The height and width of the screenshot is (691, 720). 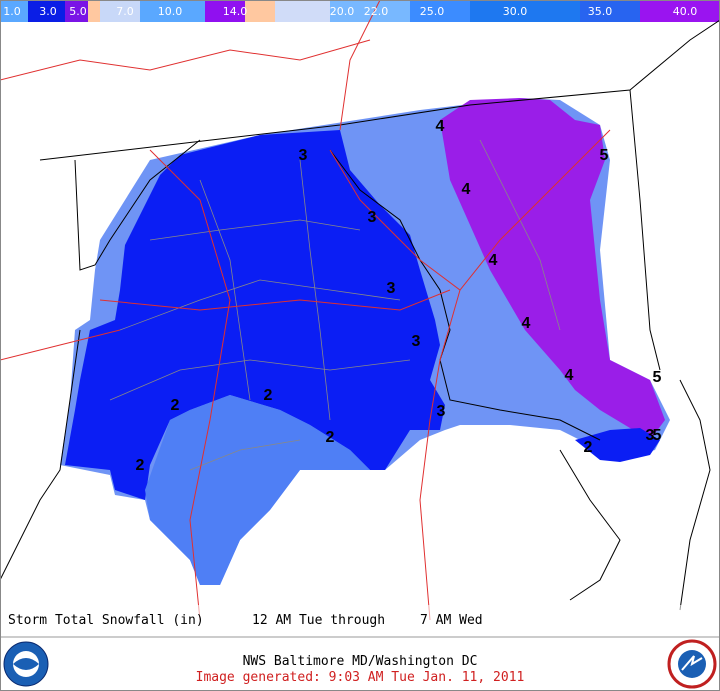 I want to click on noaa-logo, so click(x=26, y=664).